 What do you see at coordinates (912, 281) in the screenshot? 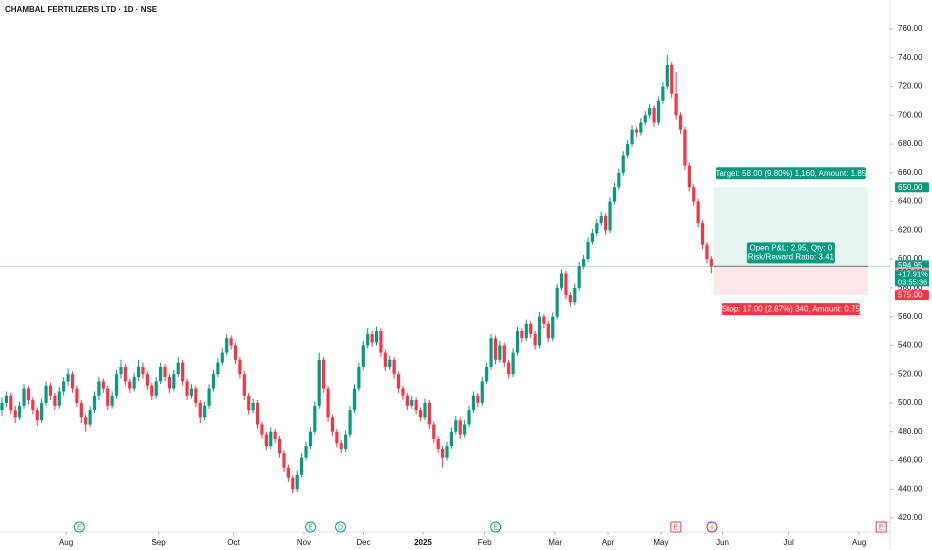
I see `countdown: 03:55:36` at bounding box center [912, 281].